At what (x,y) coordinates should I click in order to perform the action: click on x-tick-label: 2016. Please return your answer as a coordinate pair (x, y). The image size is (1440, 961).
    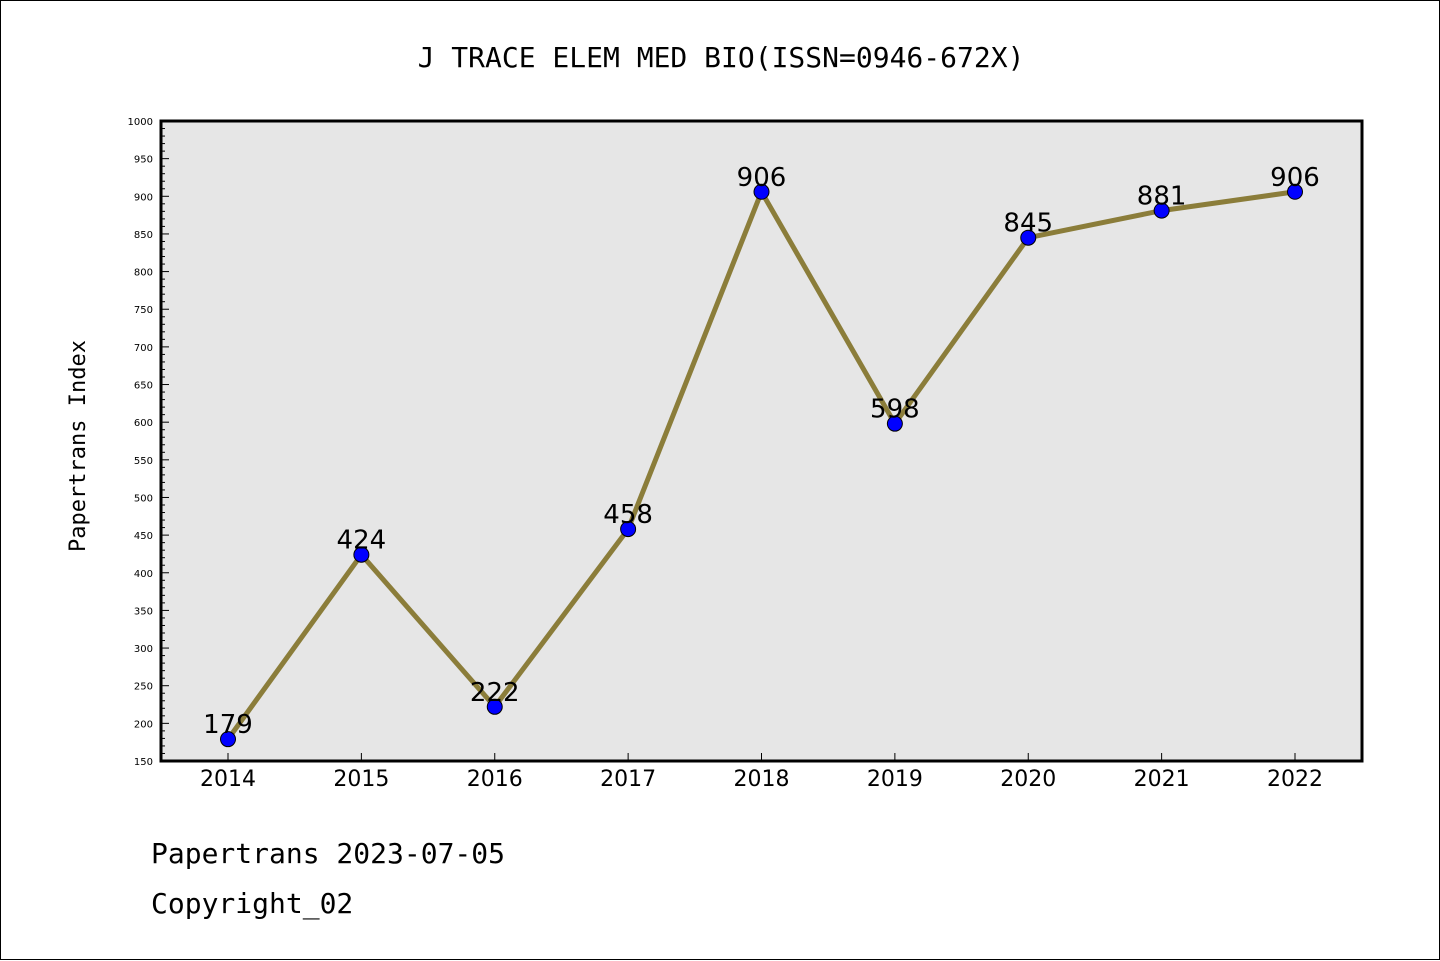
    Looking at the image, I should click on (495, 779).